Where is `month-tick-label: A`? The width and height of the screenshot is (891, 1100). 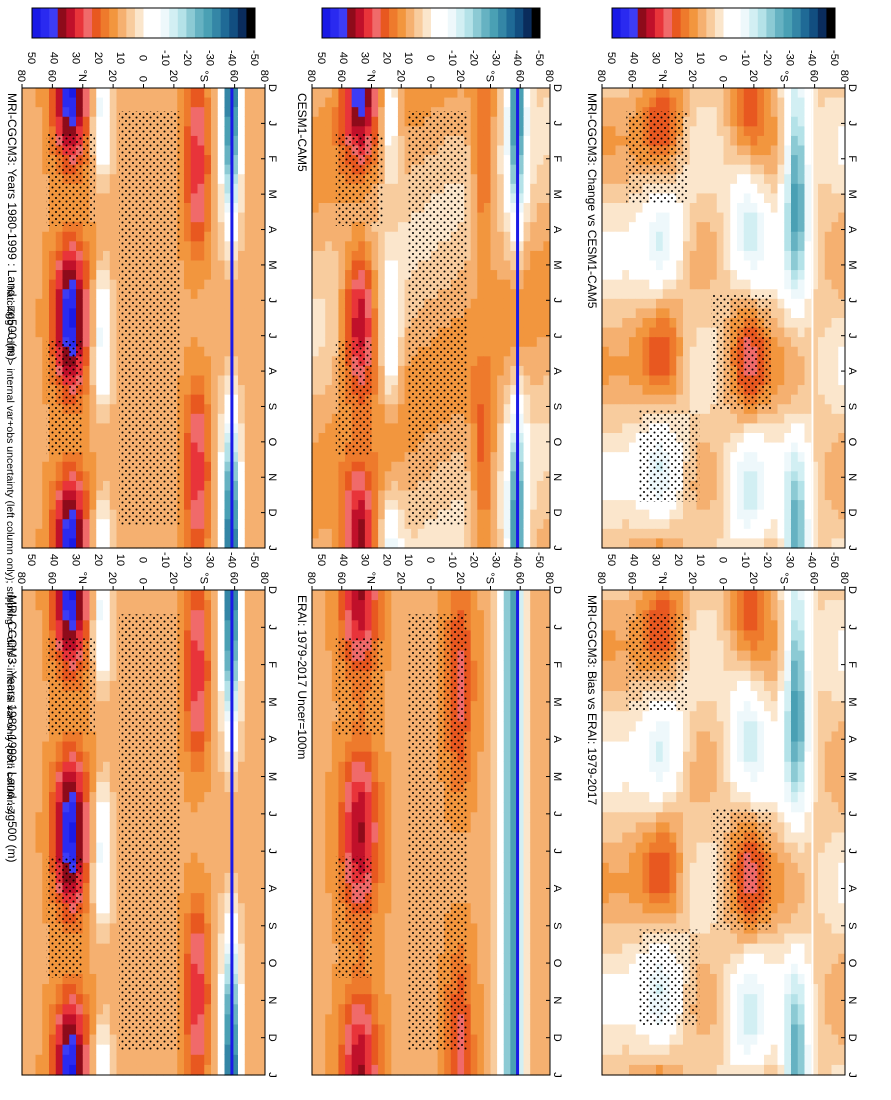 month-tick-label: A is located at coordinates (272, 371).